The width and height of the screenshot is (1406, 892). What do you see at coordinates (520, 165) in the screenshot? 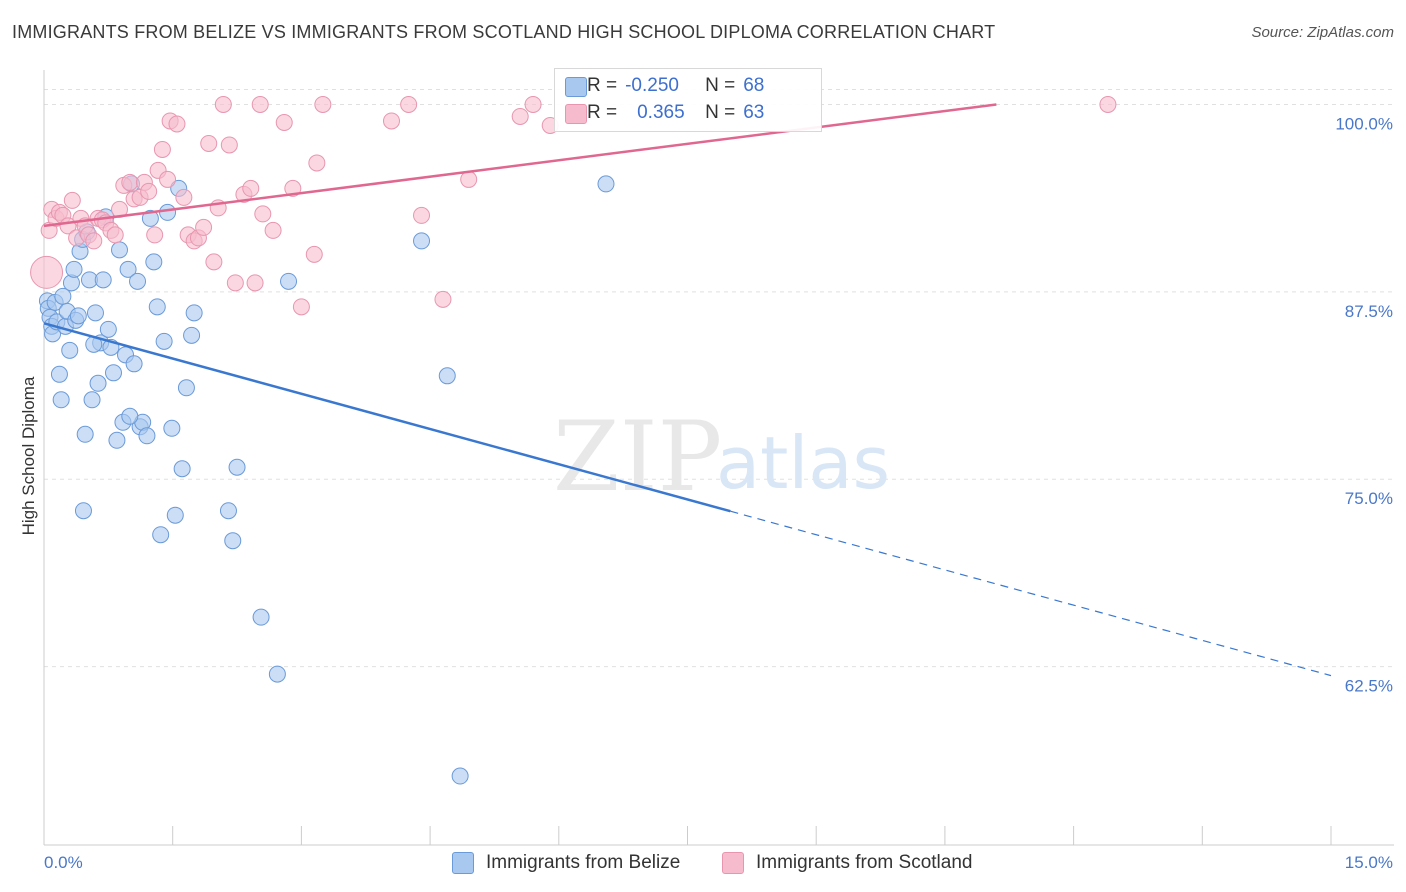
I see `scotland-trend-line` at bounding box center [520, 165].